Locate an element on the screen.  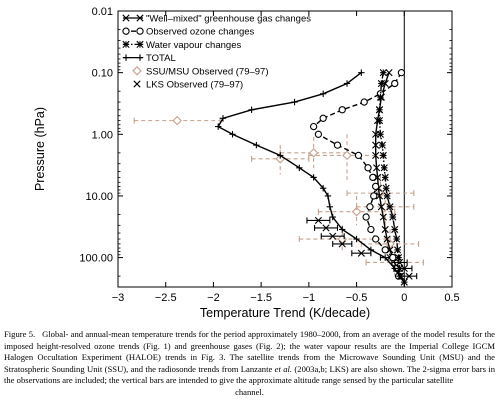
x-tick-label: −2 is located at coordinates (213, 298).